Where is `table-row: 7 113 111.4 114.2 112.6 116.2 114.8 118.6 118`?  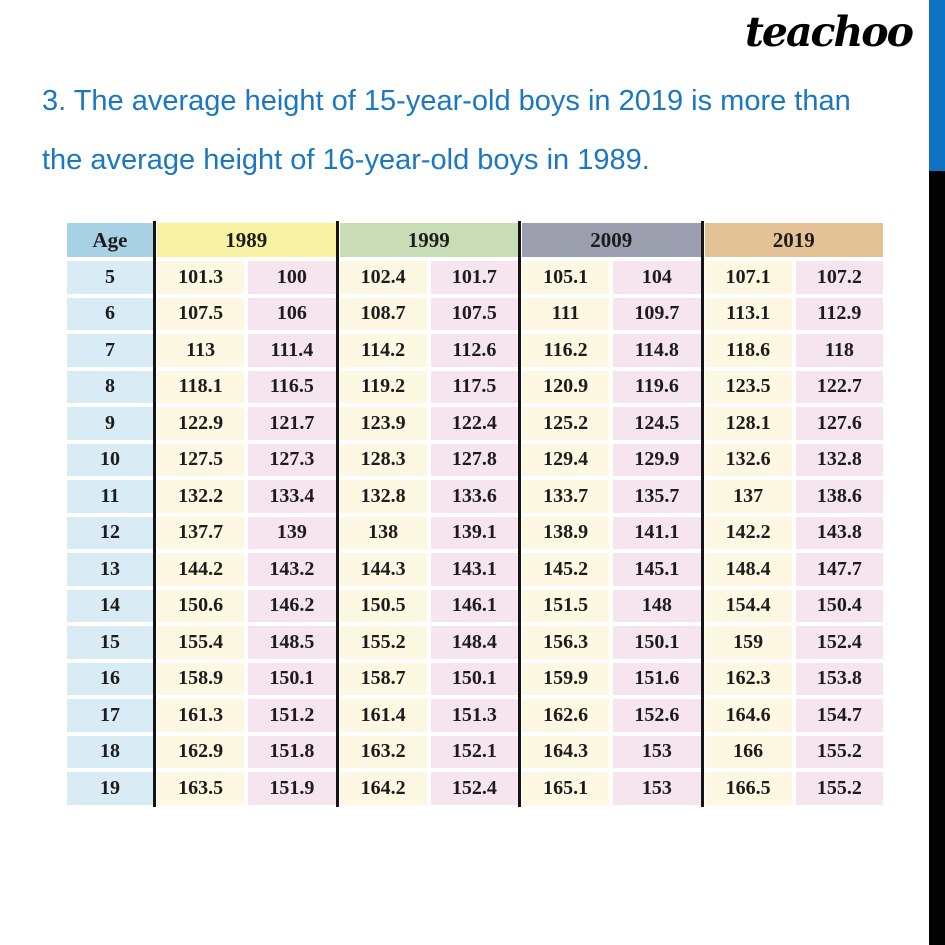 table-row: 7 113 111.4 114.2 112.6 116.2 114.8 118.6 118 is located at coordinates (475, 350).